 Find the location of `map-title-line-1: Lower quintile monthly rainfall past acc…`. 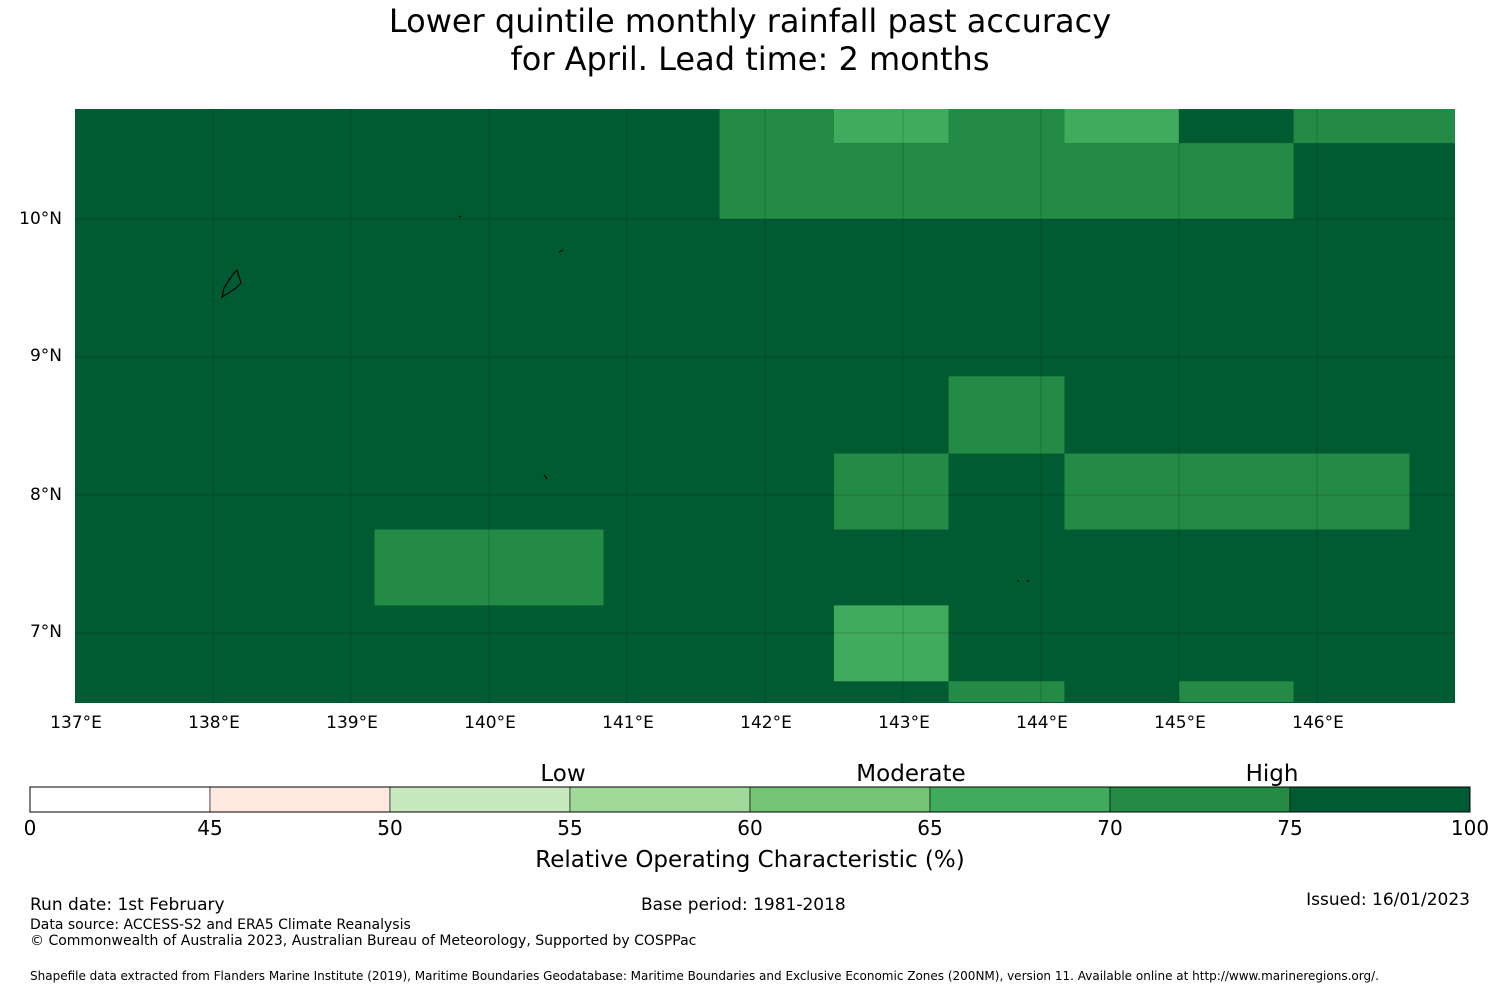

map-title-line-1: Lower quintile monthly rainfall past acc… is located at coordinates (750, 21).